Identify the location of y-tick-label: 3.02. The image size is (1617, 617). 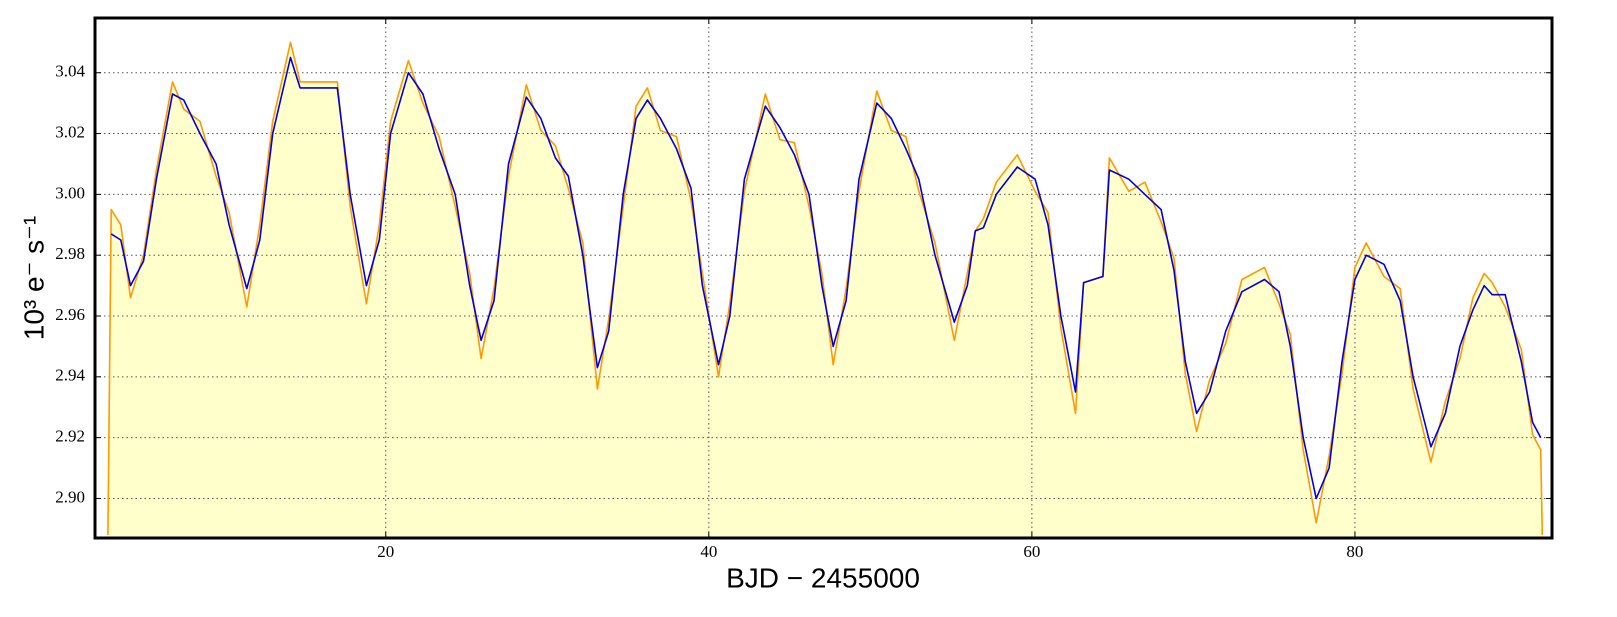
(70, 131).